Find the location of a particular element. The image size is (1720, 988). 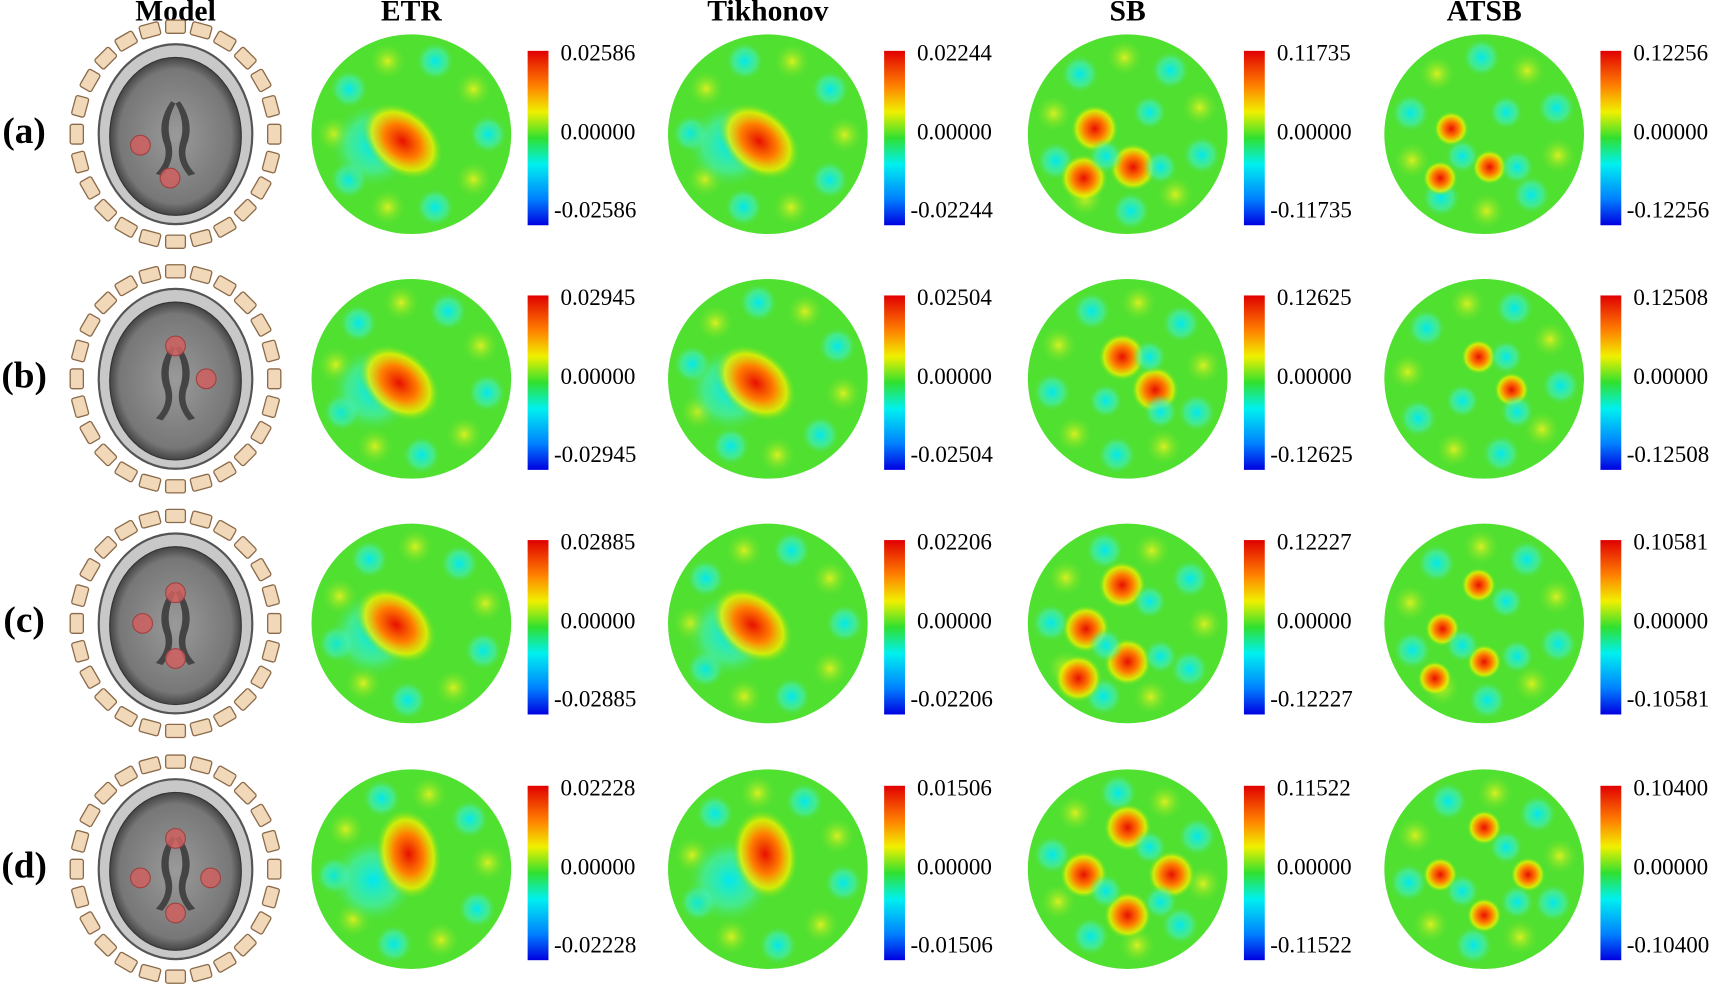

row-label: (a) is located at coordinates (23, 131).